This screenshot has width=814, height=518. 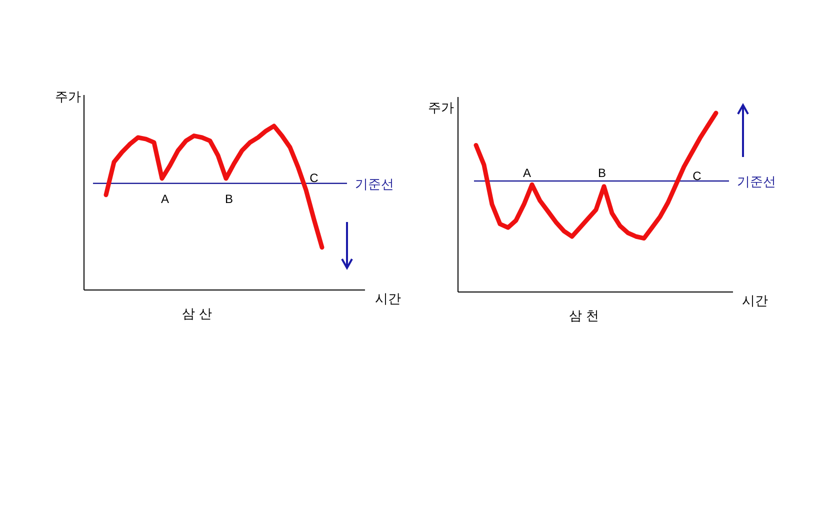 I want to click on text: 삼 천, so click(x=584, y=315).